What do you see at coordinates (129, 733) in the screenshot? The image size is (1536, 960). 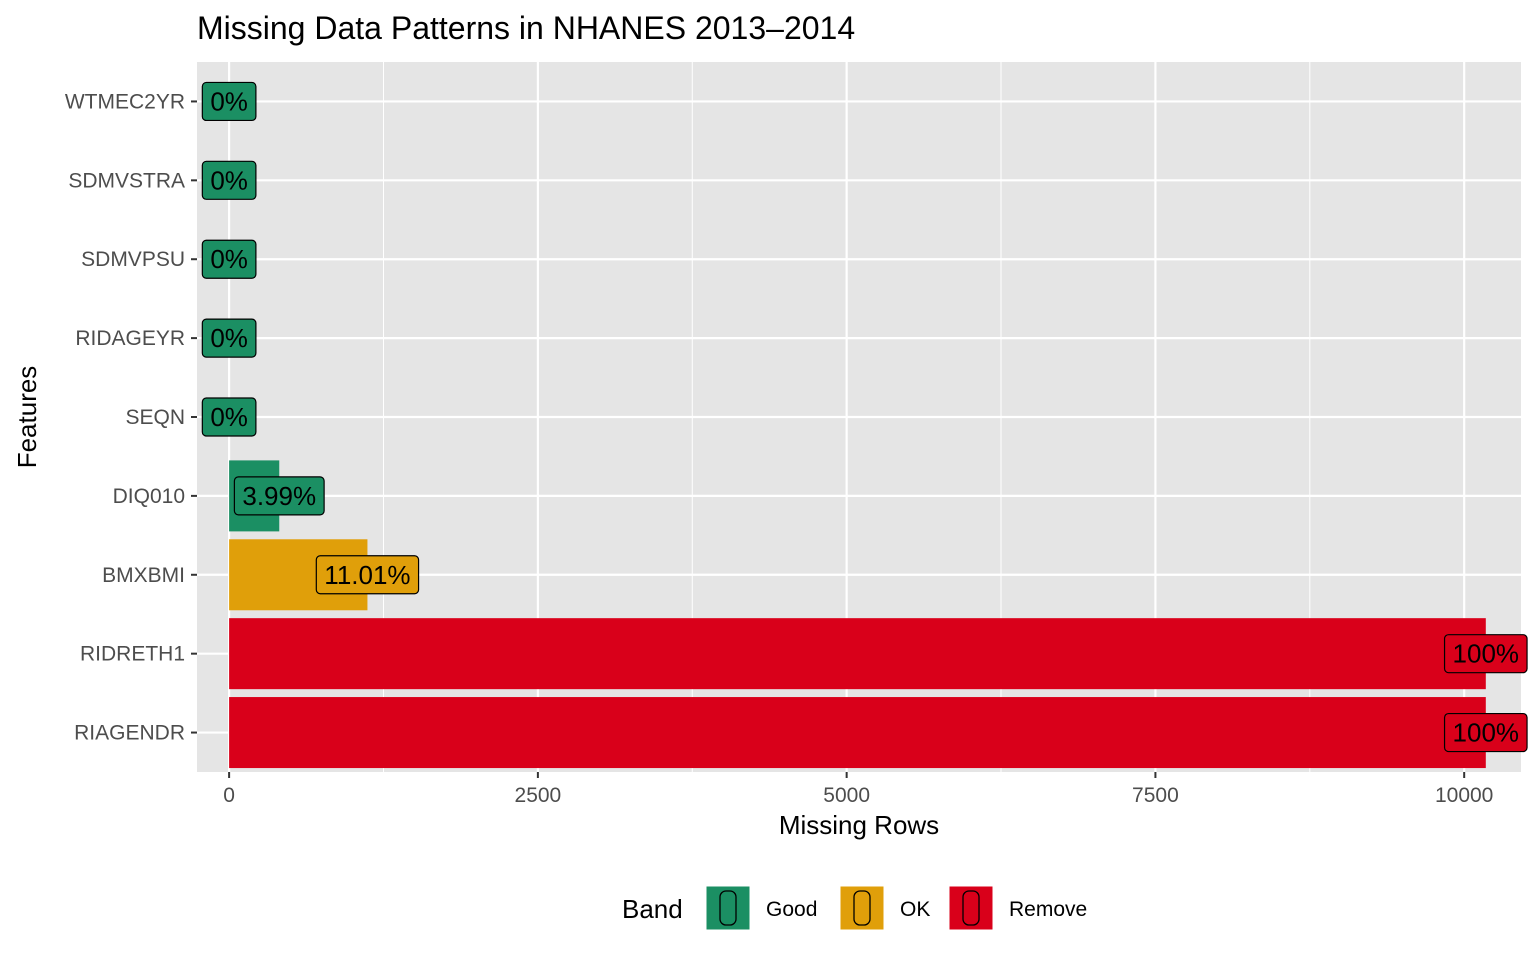 I see `y-tick-label: RIAGENDR` at bounding box center [129, 733].